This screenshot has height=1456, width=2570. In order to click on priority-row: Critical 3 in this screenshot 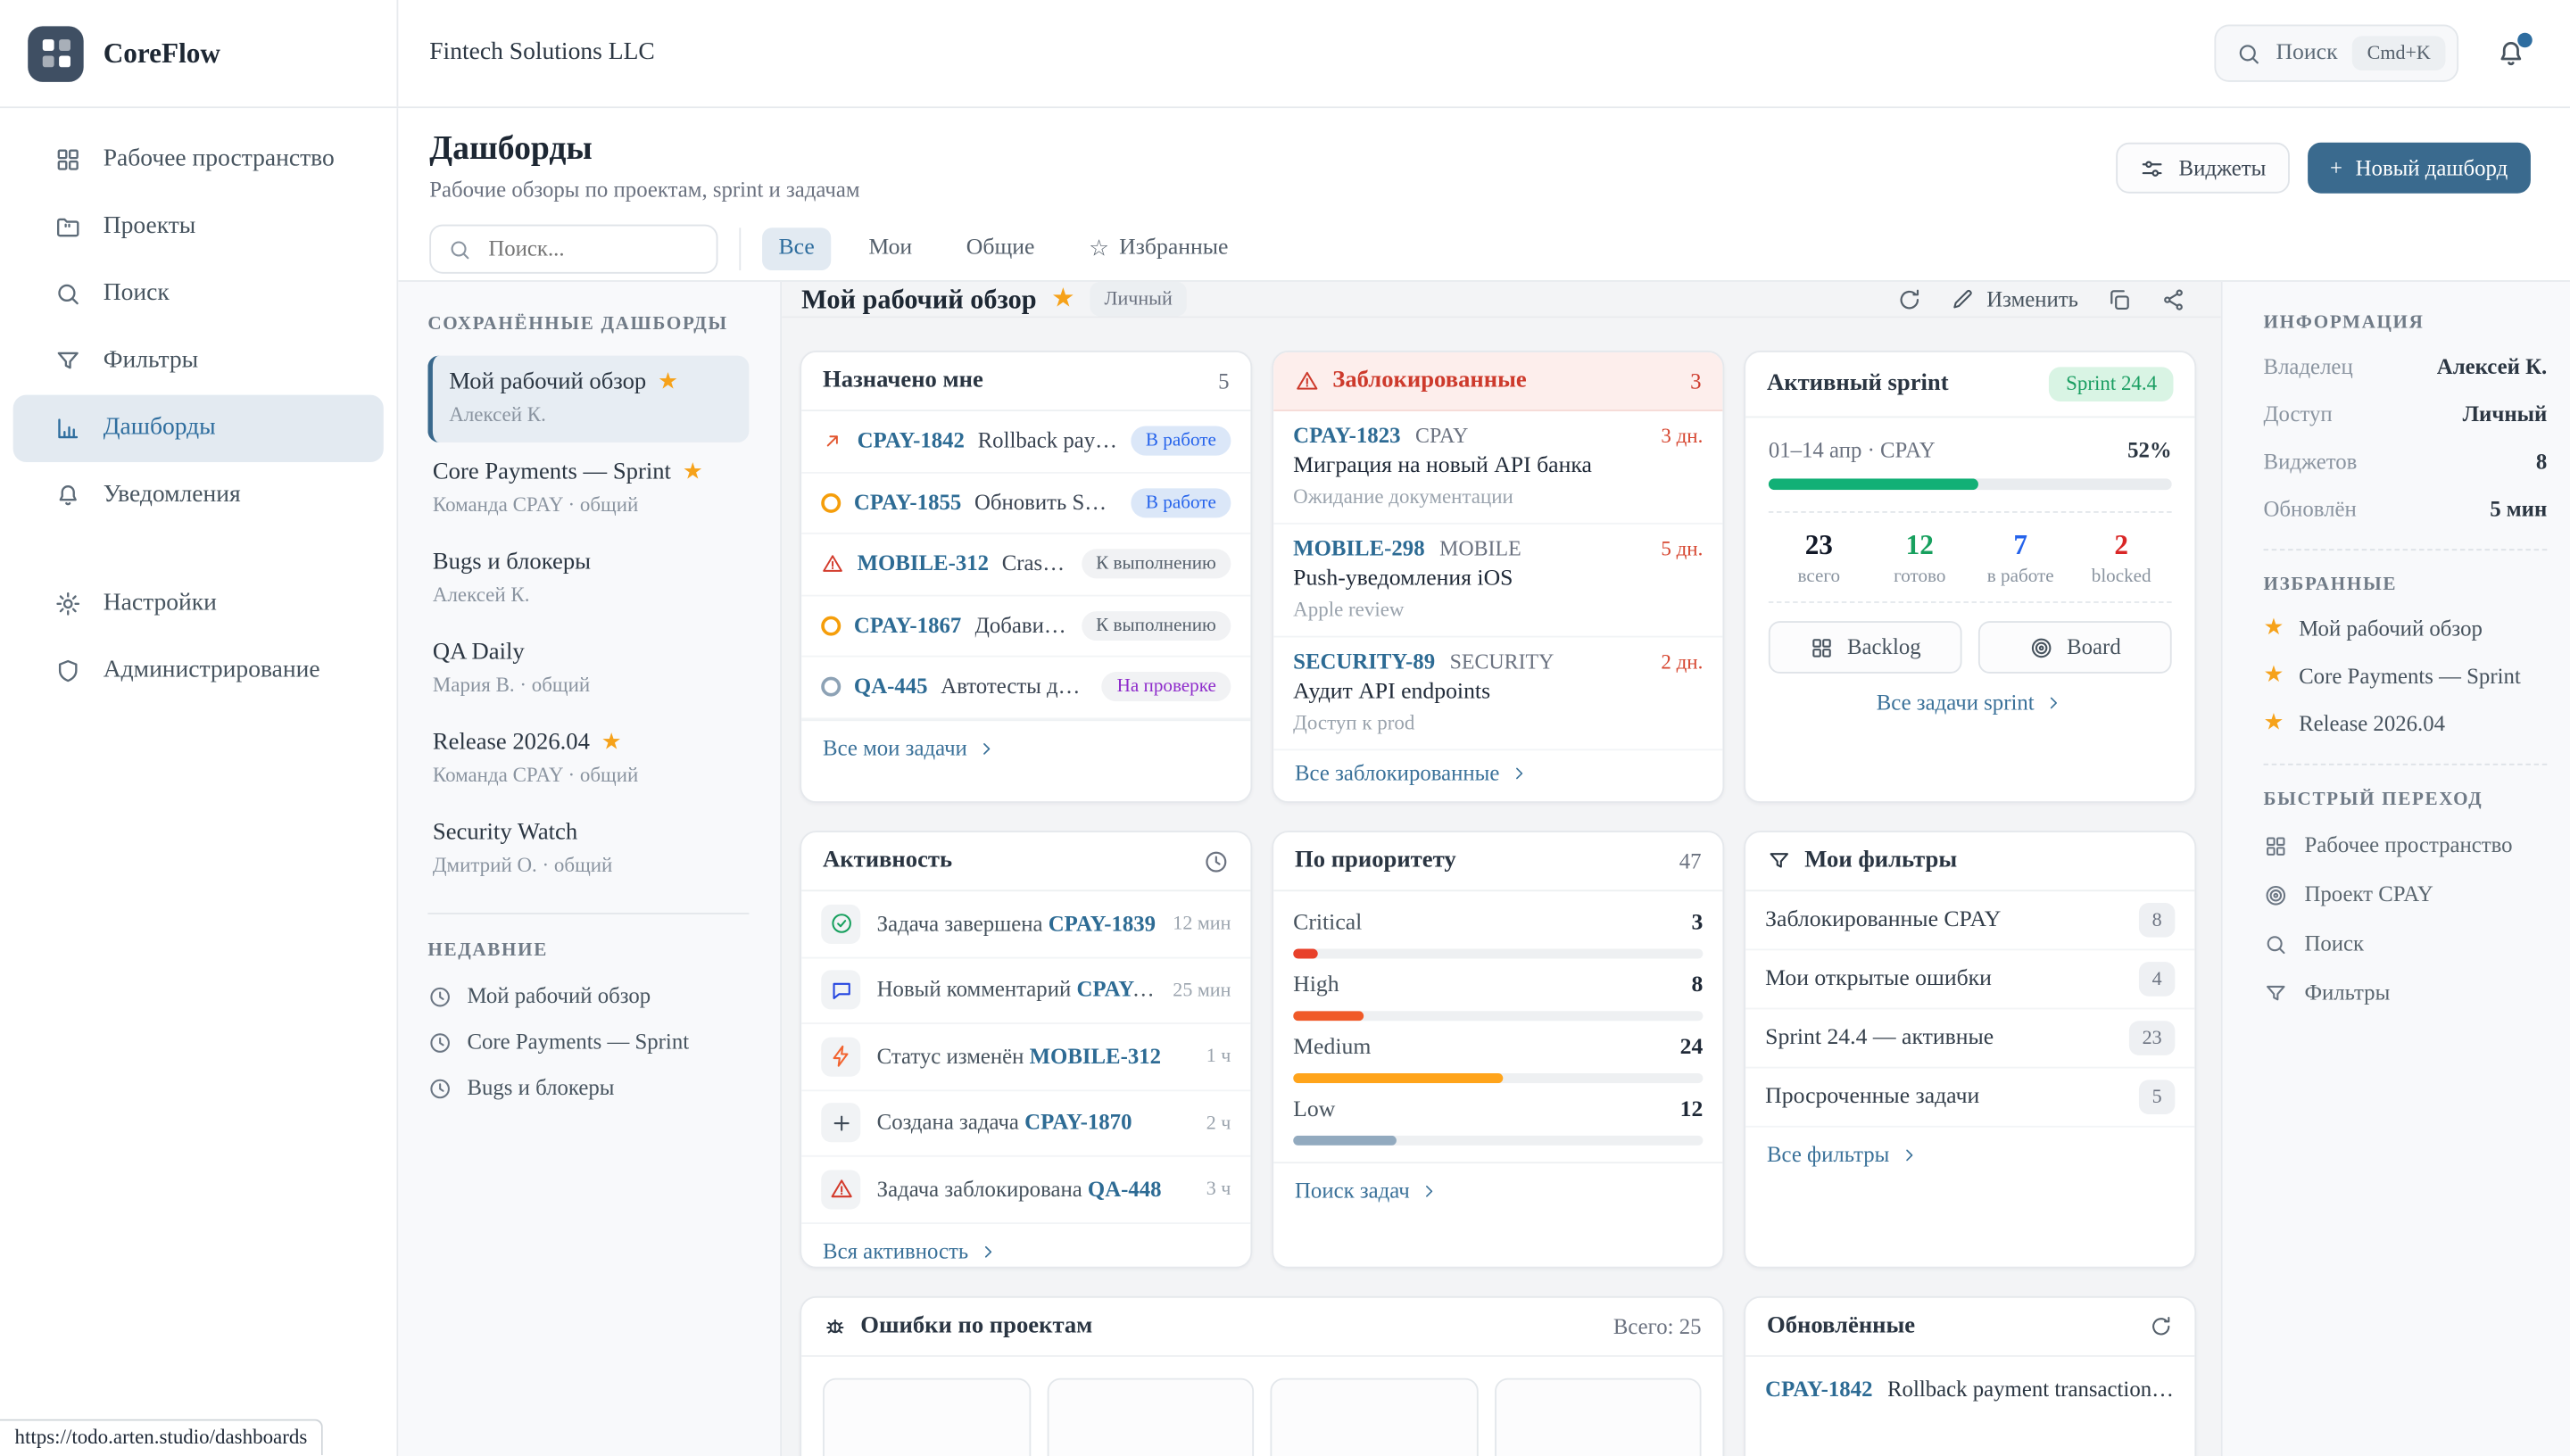, I will do `click(1498, 931)`.